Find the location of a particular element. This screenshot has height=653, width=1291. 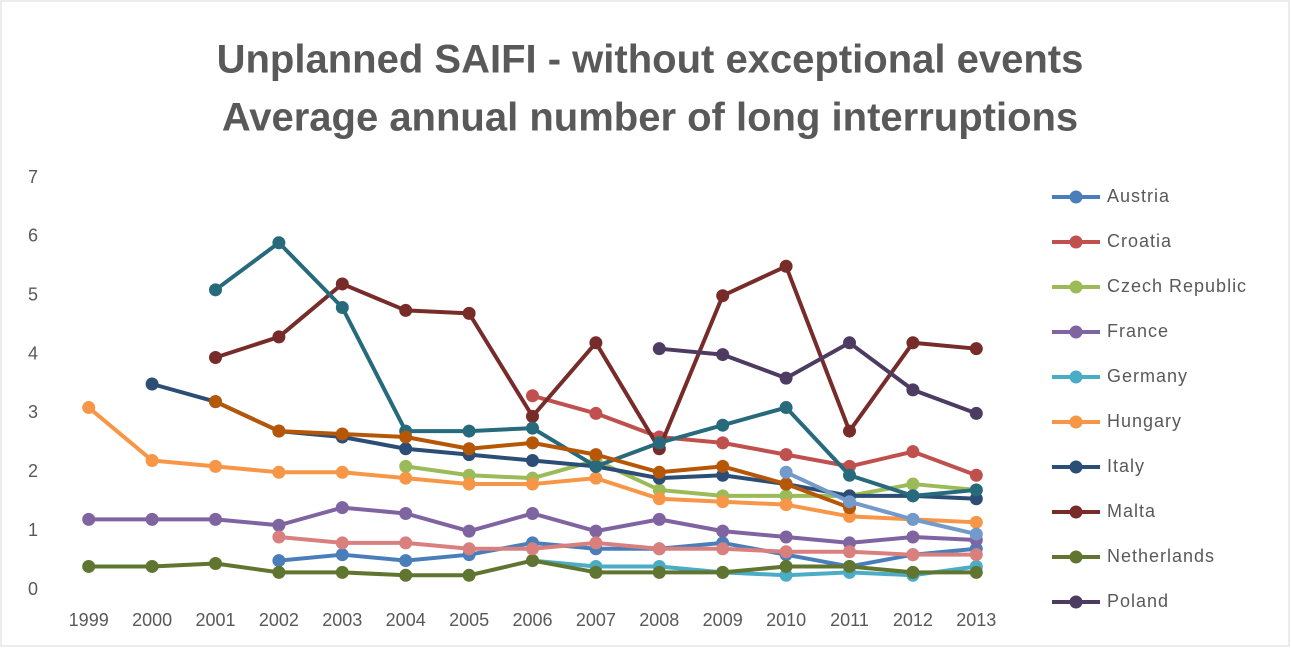

x-tick-label: 2011 is located at coordinates (849, 620).